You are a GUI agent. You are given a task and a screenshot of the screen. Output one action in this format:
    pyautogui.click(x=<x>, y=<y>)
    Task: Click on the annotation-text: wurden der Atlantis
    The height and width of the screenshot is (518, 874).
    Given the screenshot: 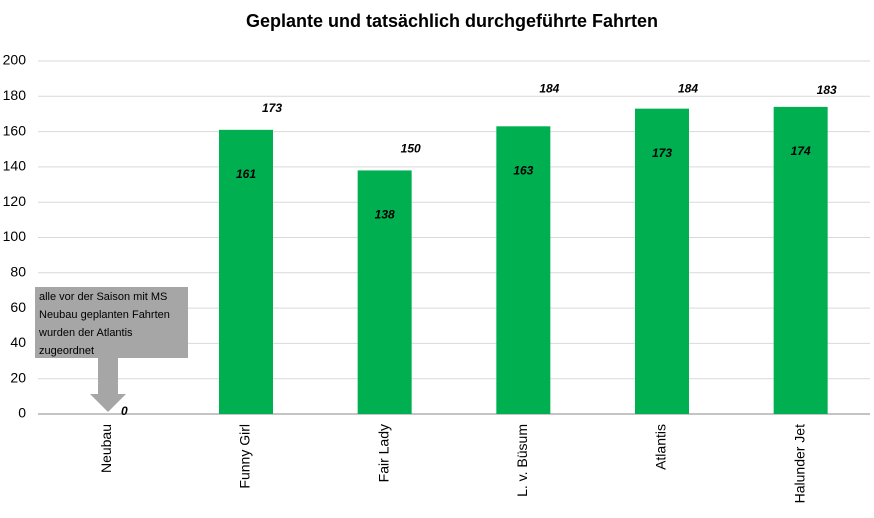 What is the action you would take?
    pyautogui.click(x=85, y=333)
    